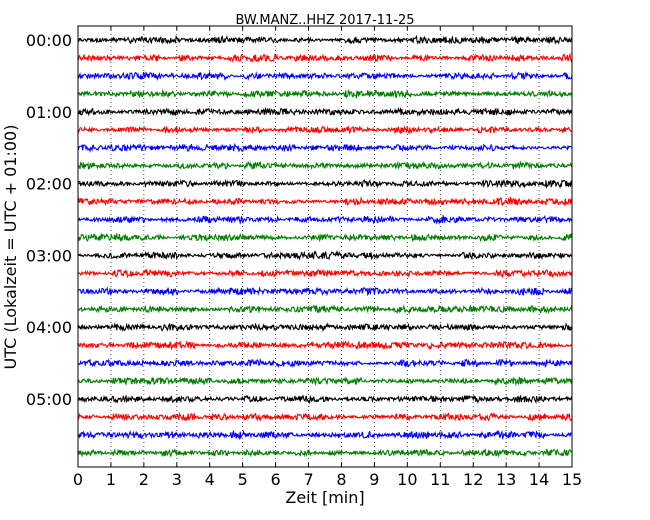 This screenshot has height=520, width=650. Describe the element at coordinates (506, 479) in the screenshot. I see `x-tick-label: 13` at that location.